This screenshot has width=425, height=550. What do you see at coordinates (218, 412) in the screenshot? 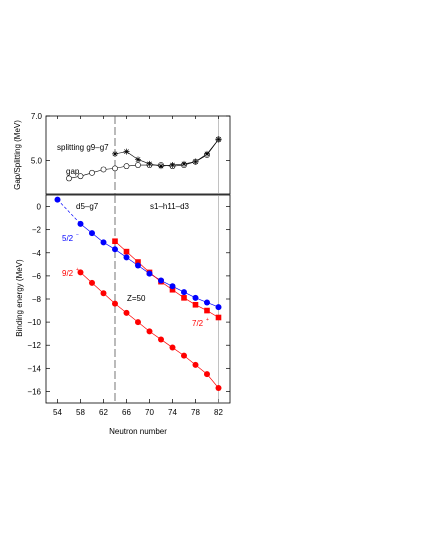
I see `x-tick-label: 82` at bounding box center [218, 412].